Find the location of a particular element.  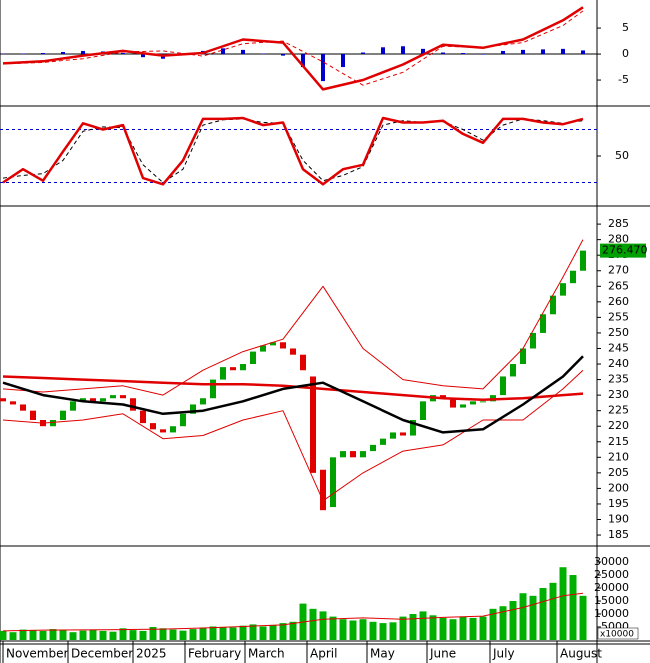

y-tick-label: -5 is located at coordinates (623, 79).